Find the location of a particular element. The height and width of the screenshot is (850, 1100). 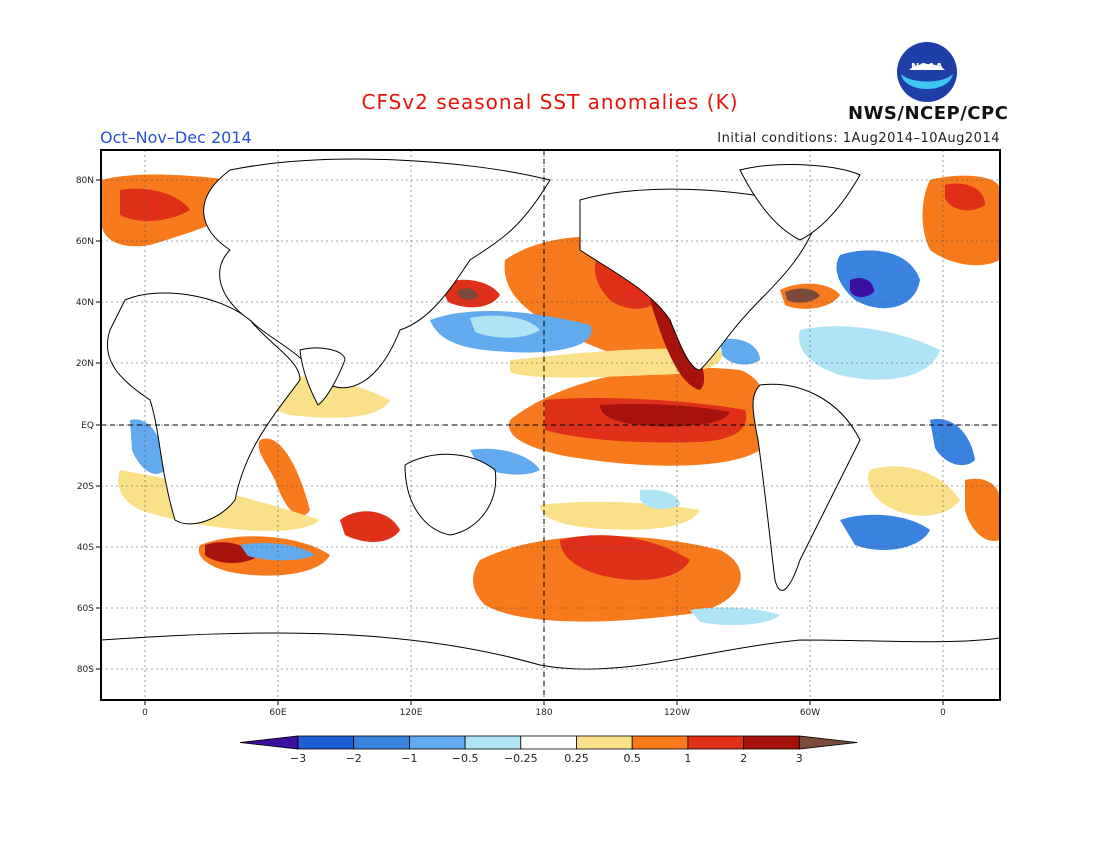

colorbar-low-arrow is located at coordinates (269, 742).